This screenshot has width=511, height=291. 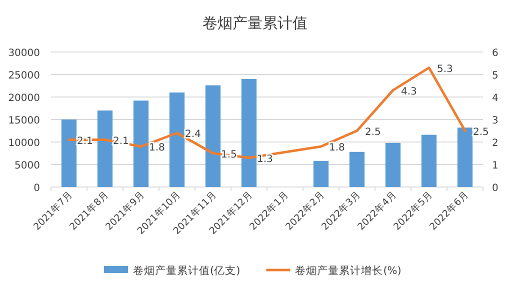 I want to click on legend-label: 卷烟产量累计值(亿支), so click(x=186, y=270).